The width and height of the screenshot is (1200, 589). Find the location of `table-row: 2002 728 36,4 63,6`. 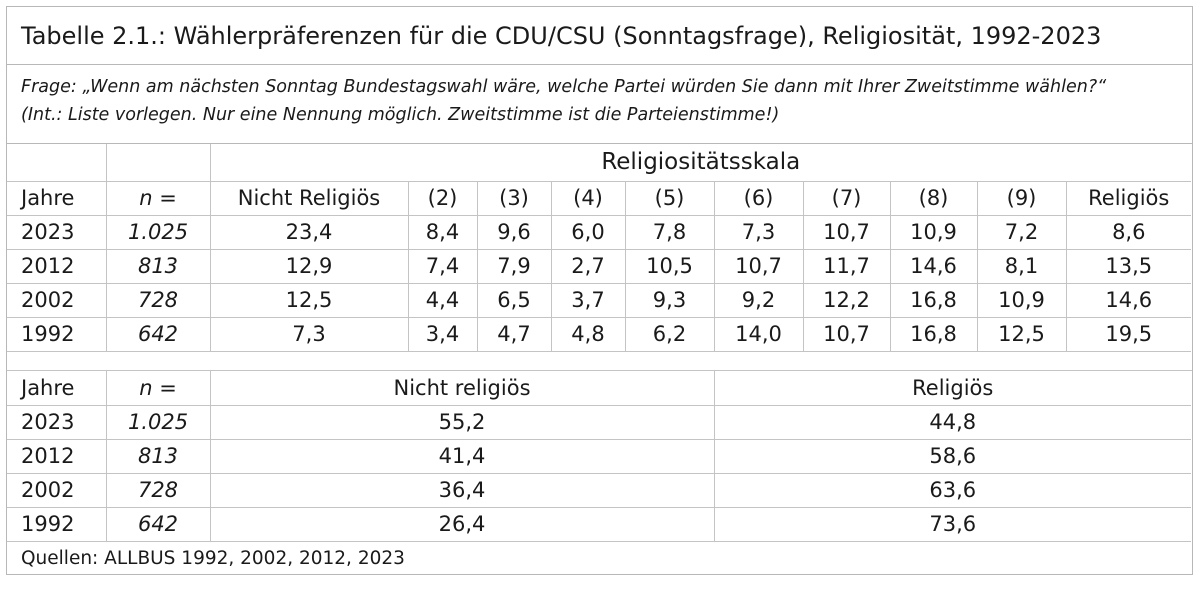

table-row: 2002 728 36,4 63,6 is located at coordinates (599, 490).